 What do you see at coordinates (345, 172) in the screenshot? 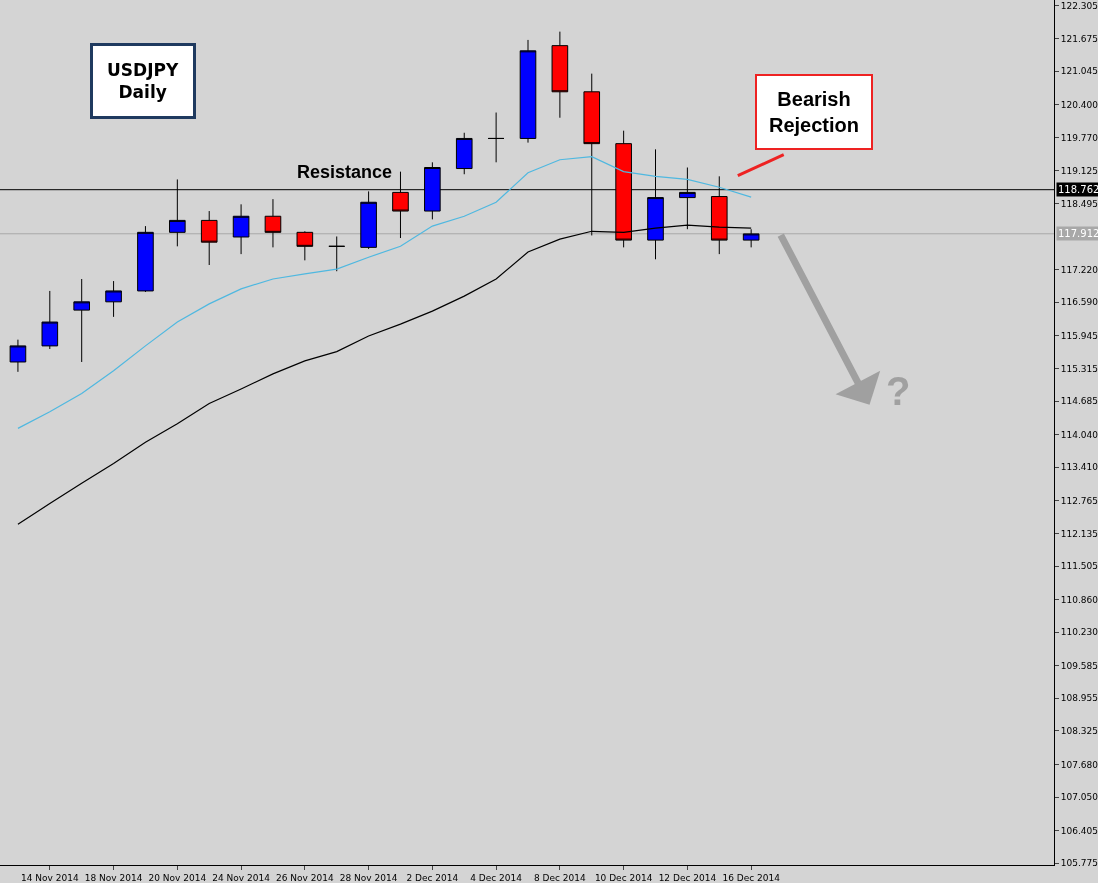
I see `annotation: Resistance` at bounding box center [345, 172].